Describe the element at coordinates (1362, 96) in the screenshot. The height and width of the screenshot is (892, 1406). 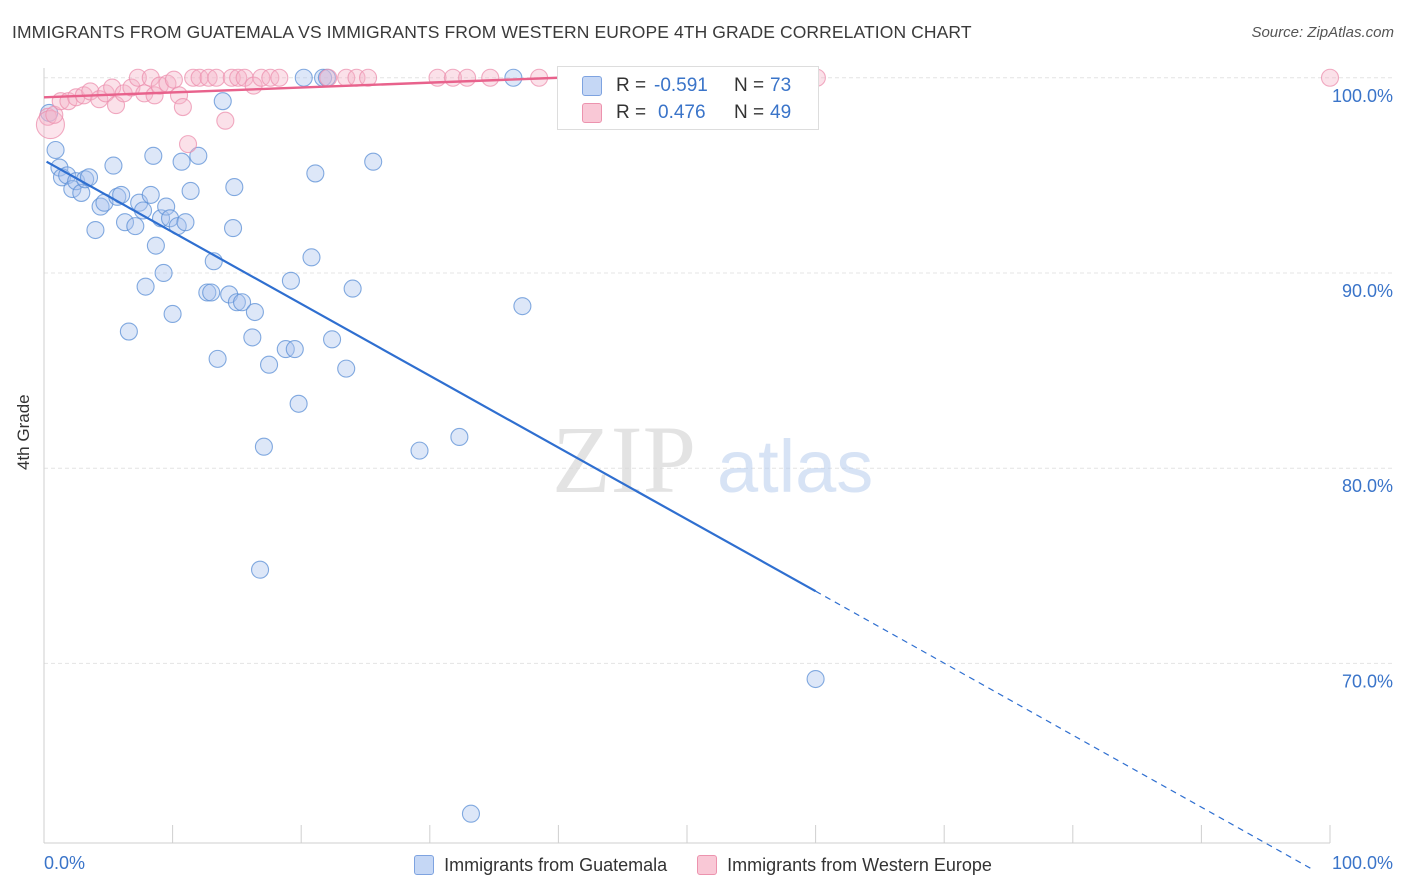
I see `y-tick-label-100: 100.0%` at that location.